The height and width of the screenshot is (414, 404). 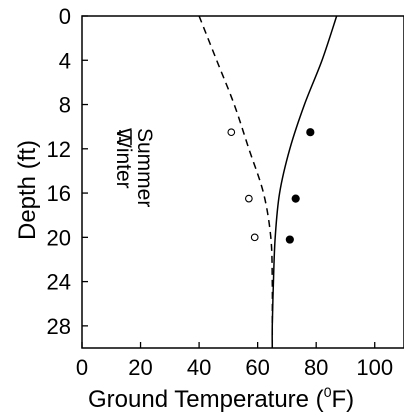 What do you see at coordinates (374, 367) in the screenshot?
I see `x-tick-label: 100` at bounding box center [374, 367].